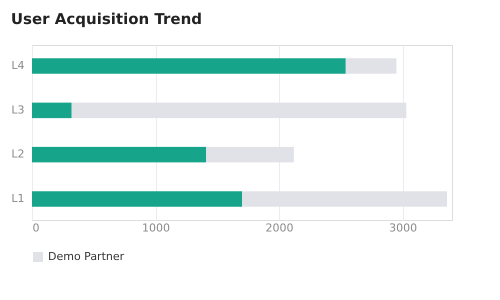 The width and height of the screenshot is (500, 300). What do you see at coordinates (17, 65) in the screenshot?
I see `y-tick-label: L4` at bounding box center [17, 65].